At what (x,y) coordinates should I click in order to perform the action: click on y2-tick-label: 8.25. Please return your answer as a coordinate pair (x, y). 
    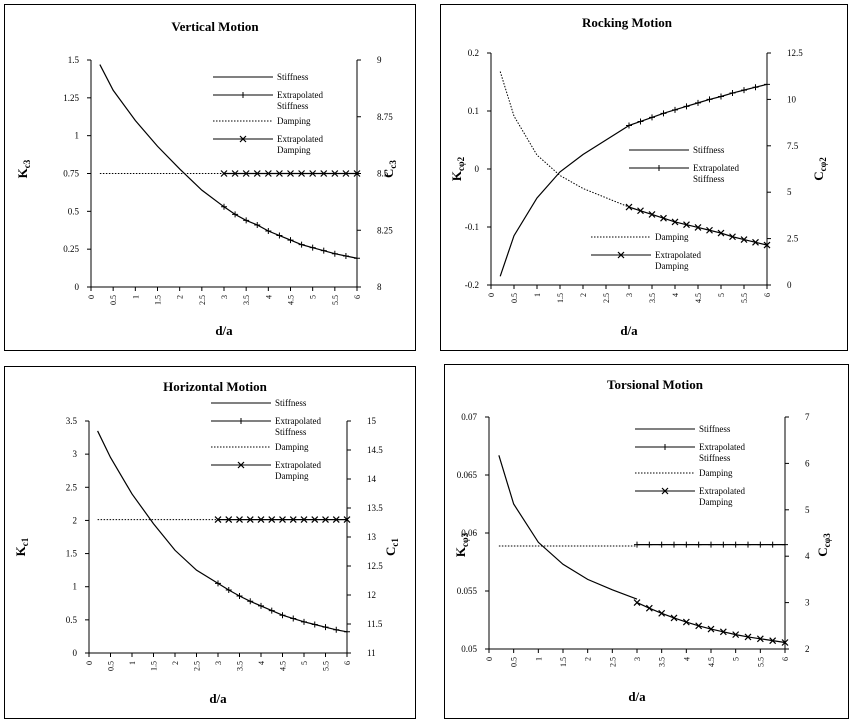
    Looking at the image, I should click on (385, 230).